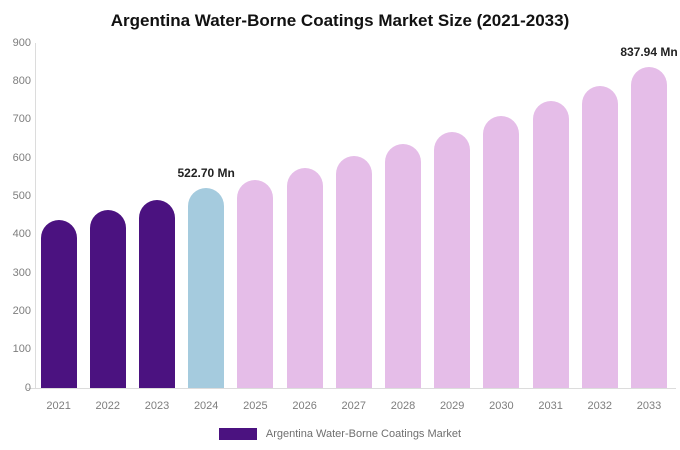 This screenshot has height=450, width=680. Describe the element at coordinates (206, 287) in the screenshot. I see `bar-2024` at that location.